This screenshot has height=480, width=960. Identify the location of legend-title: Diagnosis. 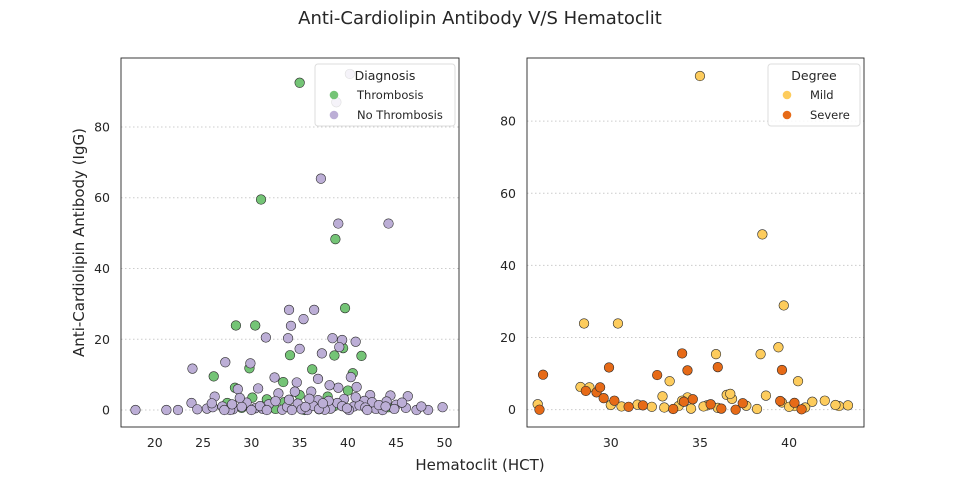
(385, 75).